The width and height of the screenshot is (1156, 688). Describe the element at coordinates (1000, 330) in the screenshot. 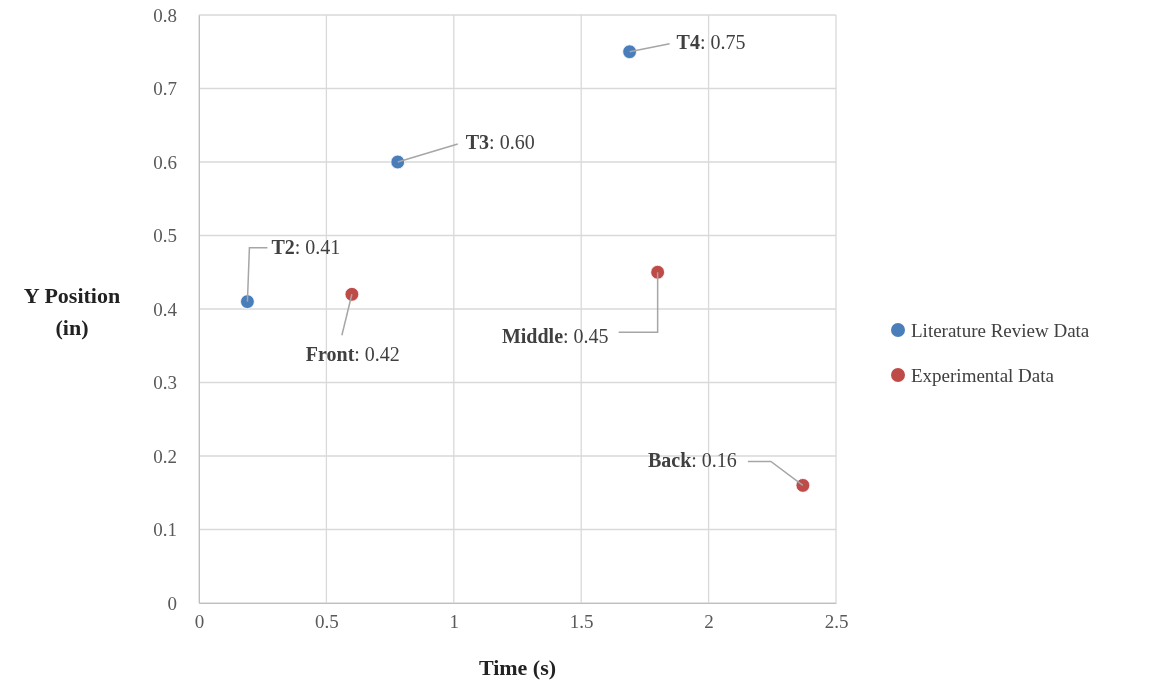

I see `legend-label: Literature Review Data` at that location.